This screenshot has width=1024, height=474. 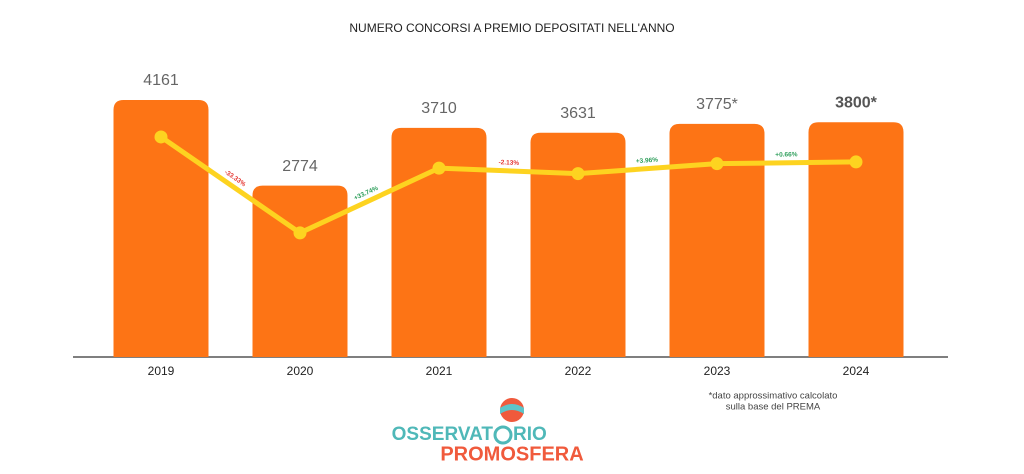 I want to click on value-label: 2774, so click(x=300, y=166).